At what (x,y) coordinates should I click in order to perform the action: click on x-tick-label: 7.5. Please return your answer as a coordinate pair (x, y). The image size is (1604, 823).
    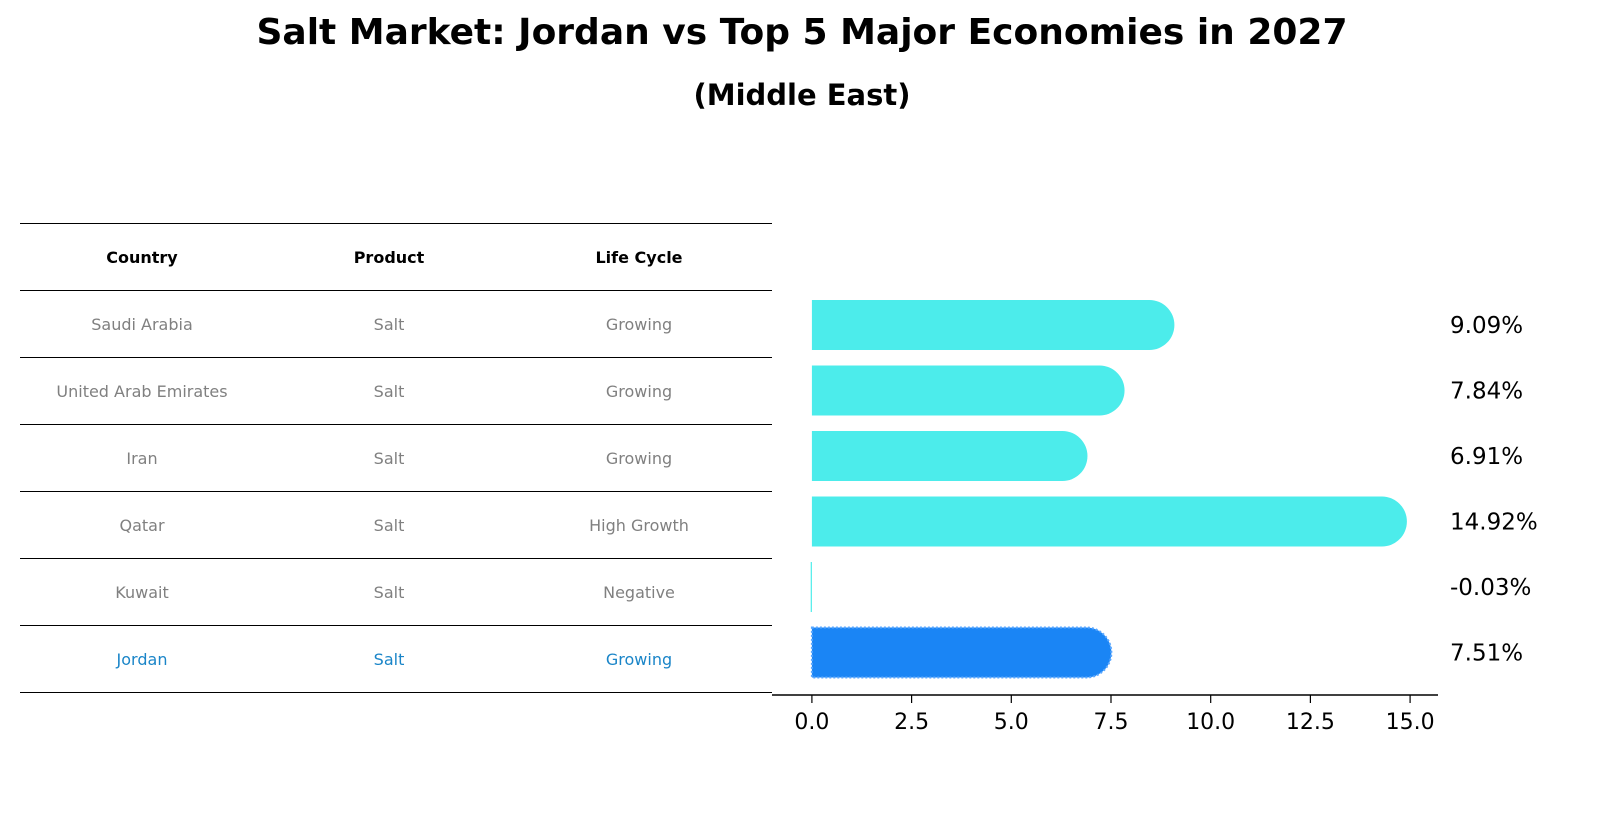
    Looking at the image, I should click on (1110, 722).